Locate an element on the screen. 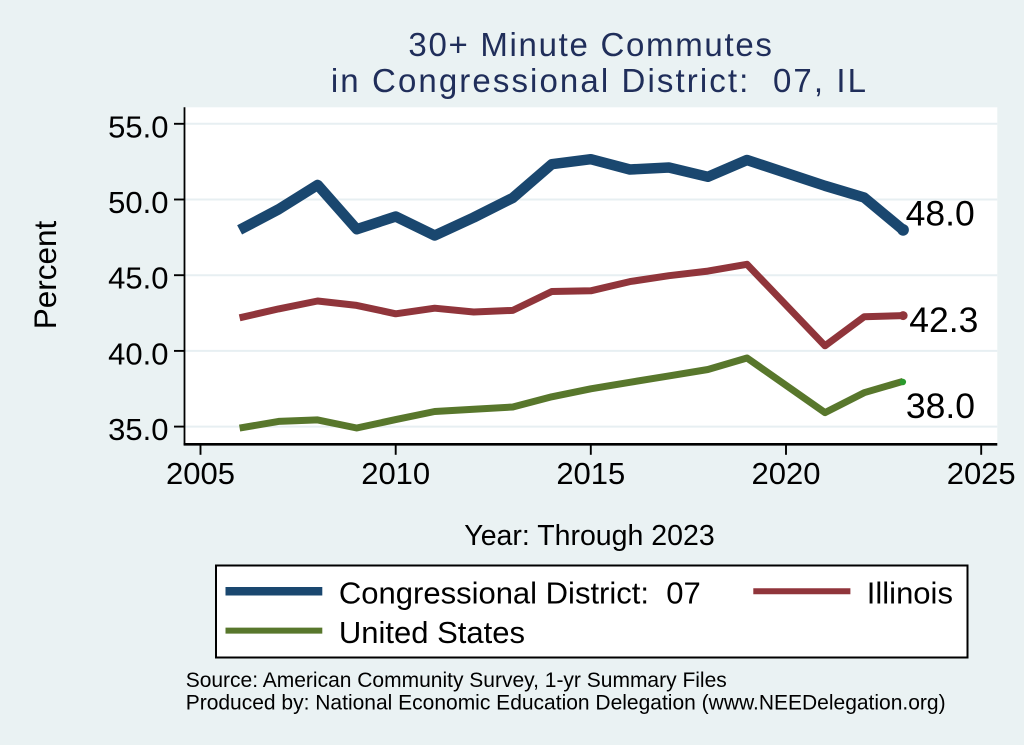 The image size is (1024, 745). svg-text: 2020 is located at coordinates (786, 473).